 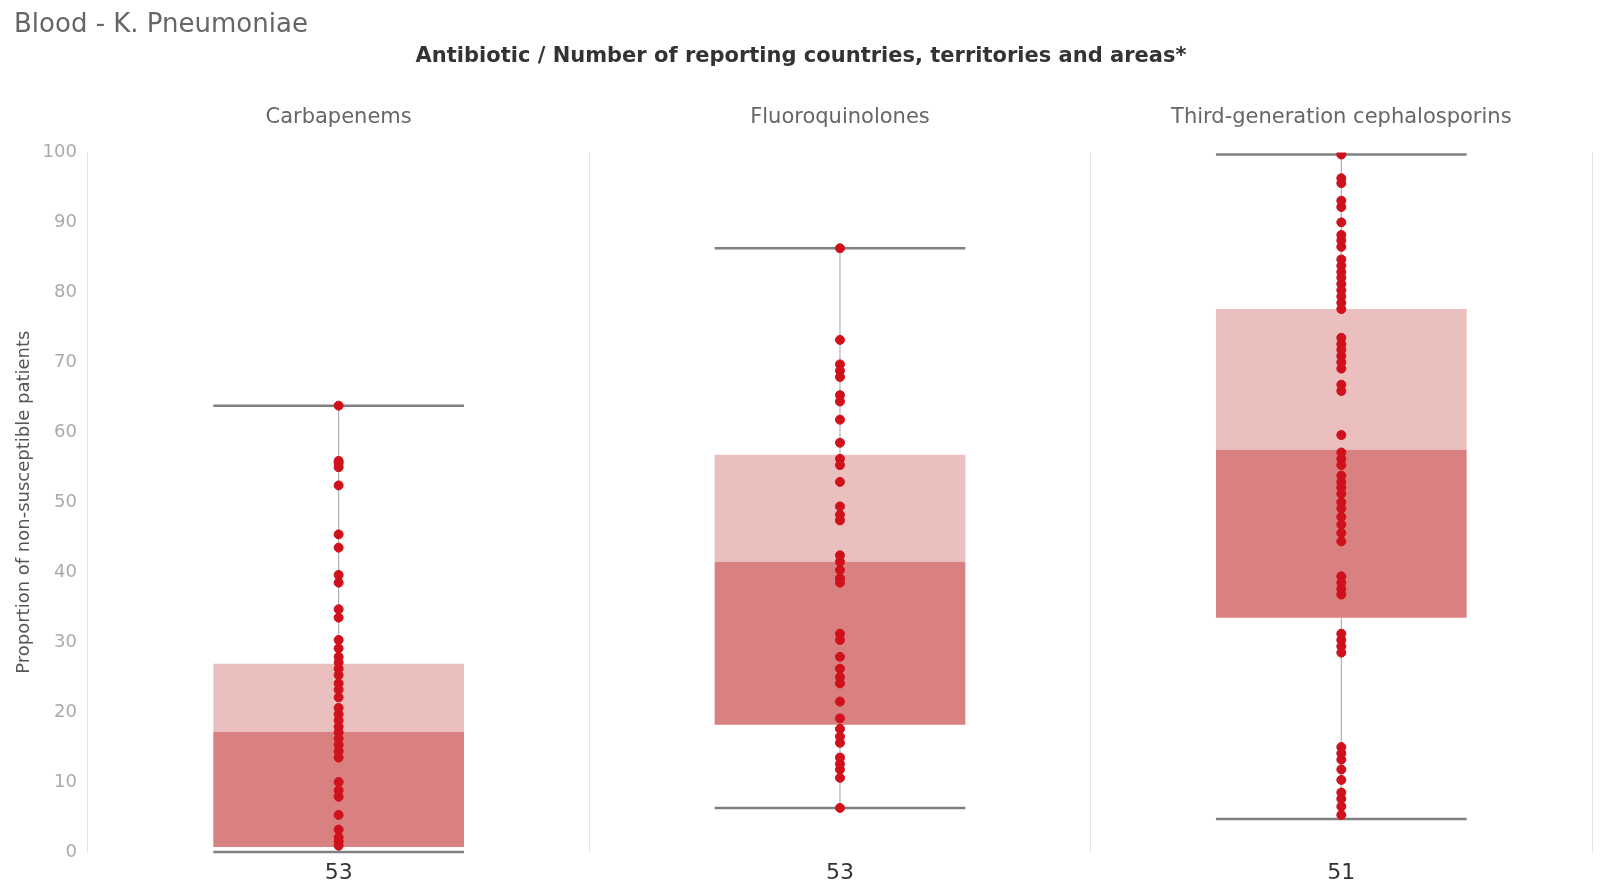 What do you see at coordinates (1341, 871) in the screenshot?
I see `text: 51` at bounding box center [1341, 871].